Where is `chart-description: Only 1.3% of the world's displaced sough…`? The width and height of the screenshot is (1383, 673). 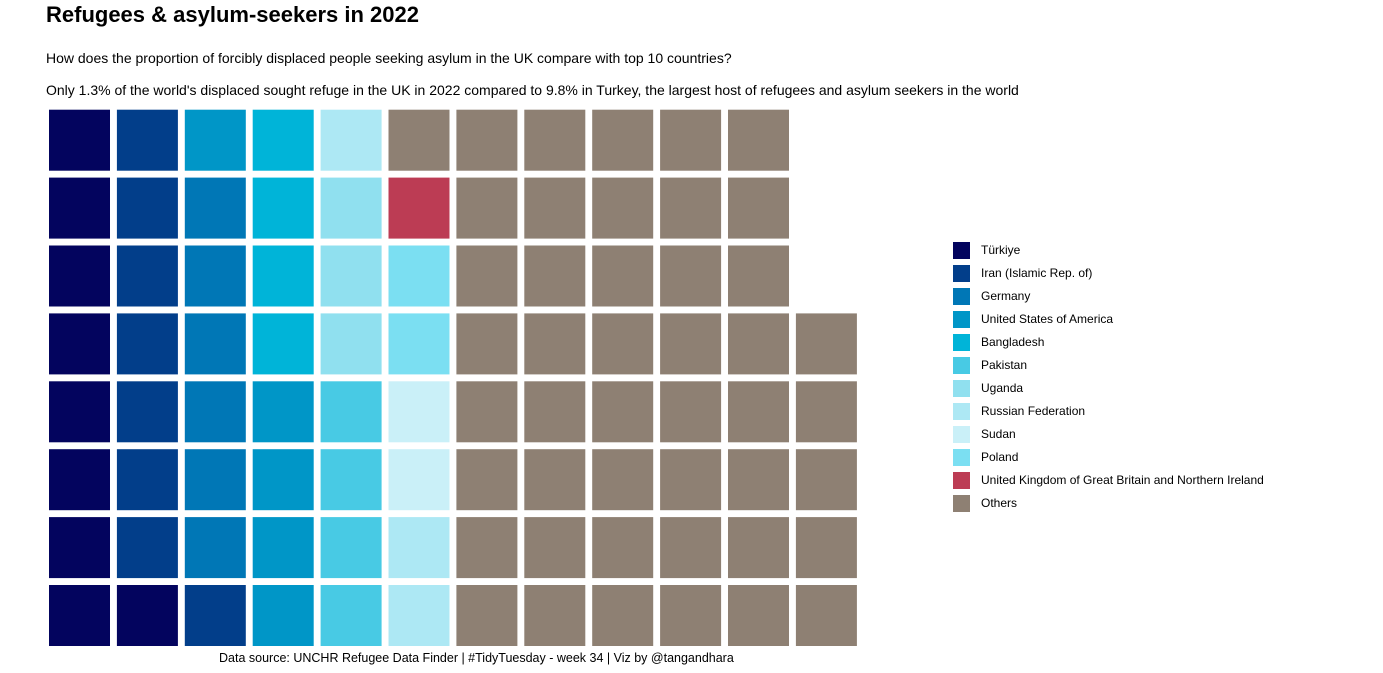 chart-description: Only 1.3% of the world's displaced sough… is located at coordinates (532, 90).